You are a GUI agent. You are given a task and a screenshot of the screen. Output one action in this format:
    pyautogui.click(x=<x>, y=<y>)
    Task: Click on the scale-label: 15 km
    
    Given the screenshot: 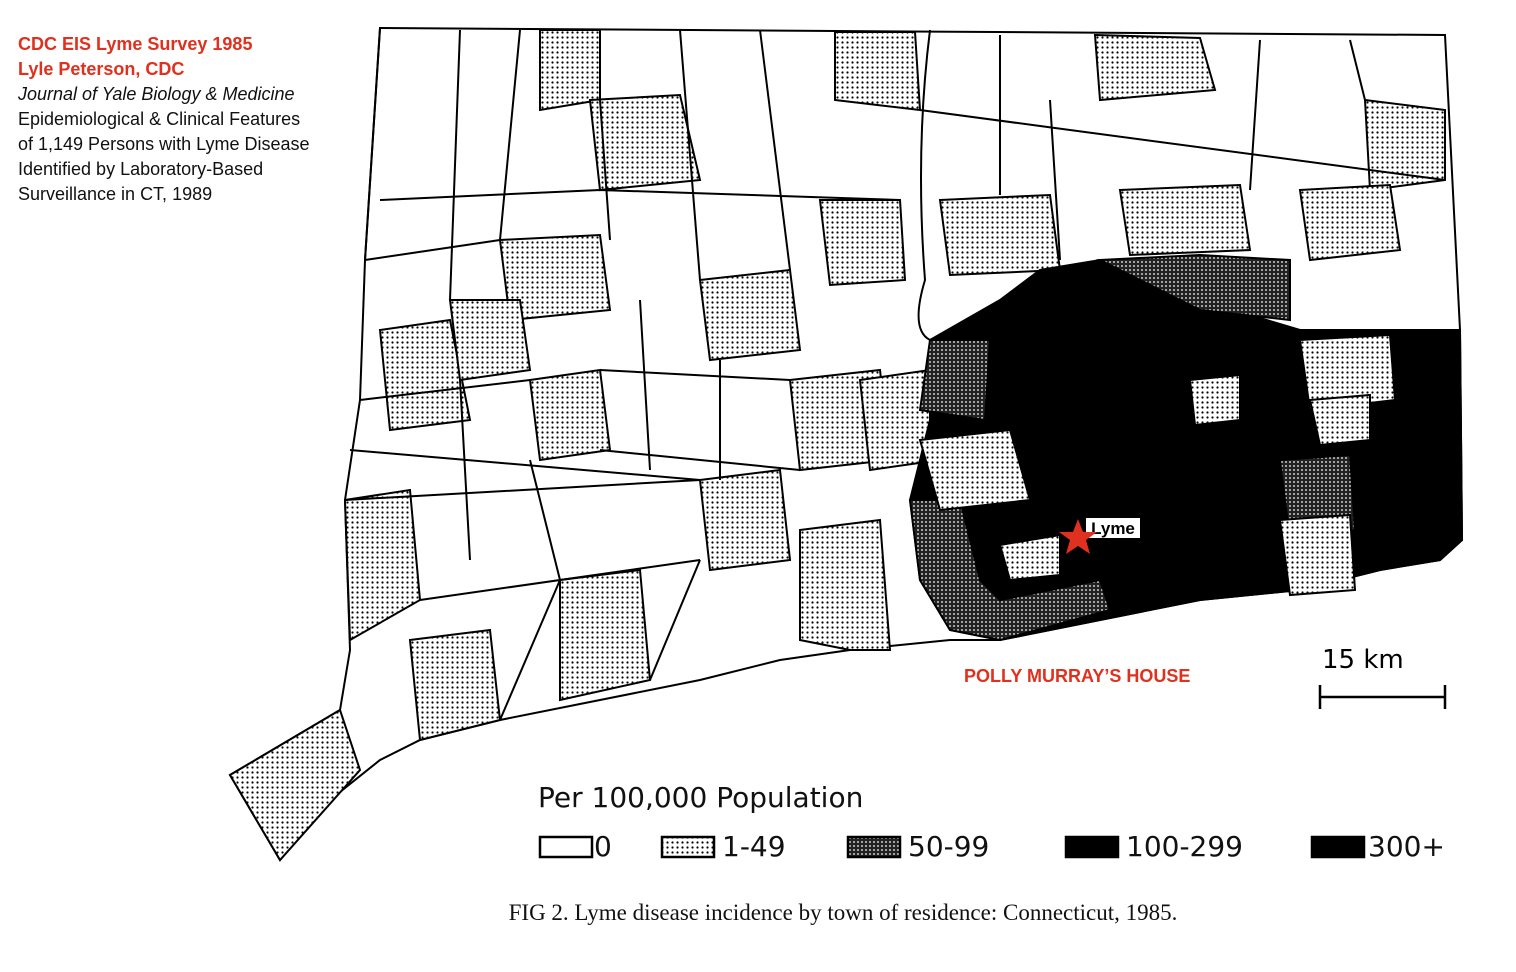 What is the action you would take?
    pyautogui.click(x=1363, y=660)
    